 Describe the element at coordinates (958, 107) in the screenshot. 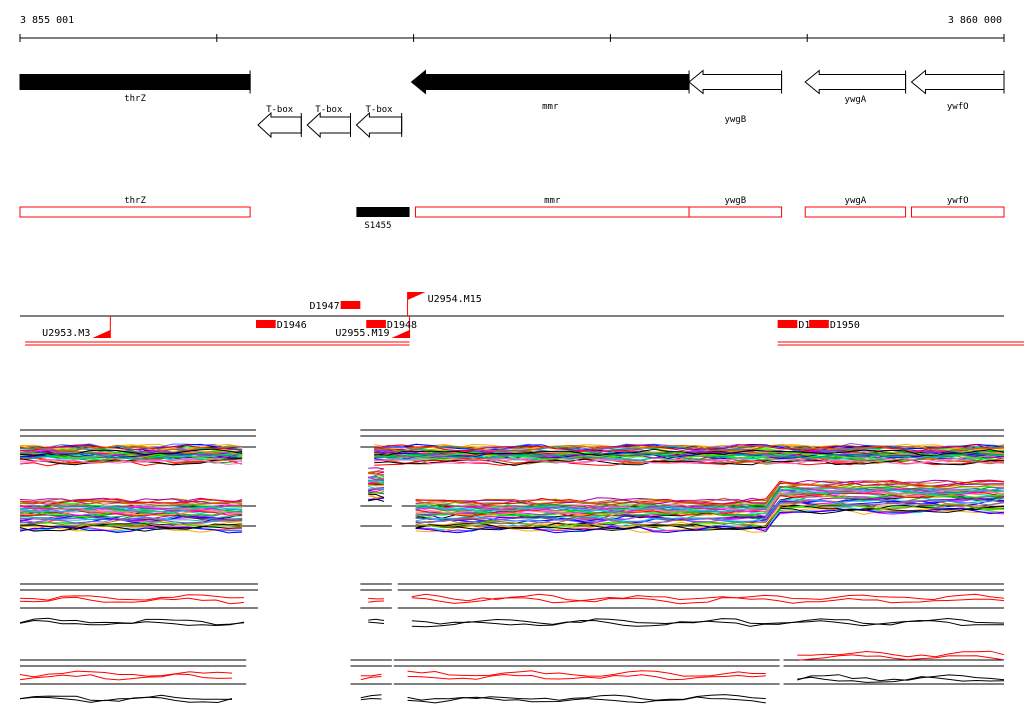

I see `gene-label: ywfO` at that location.